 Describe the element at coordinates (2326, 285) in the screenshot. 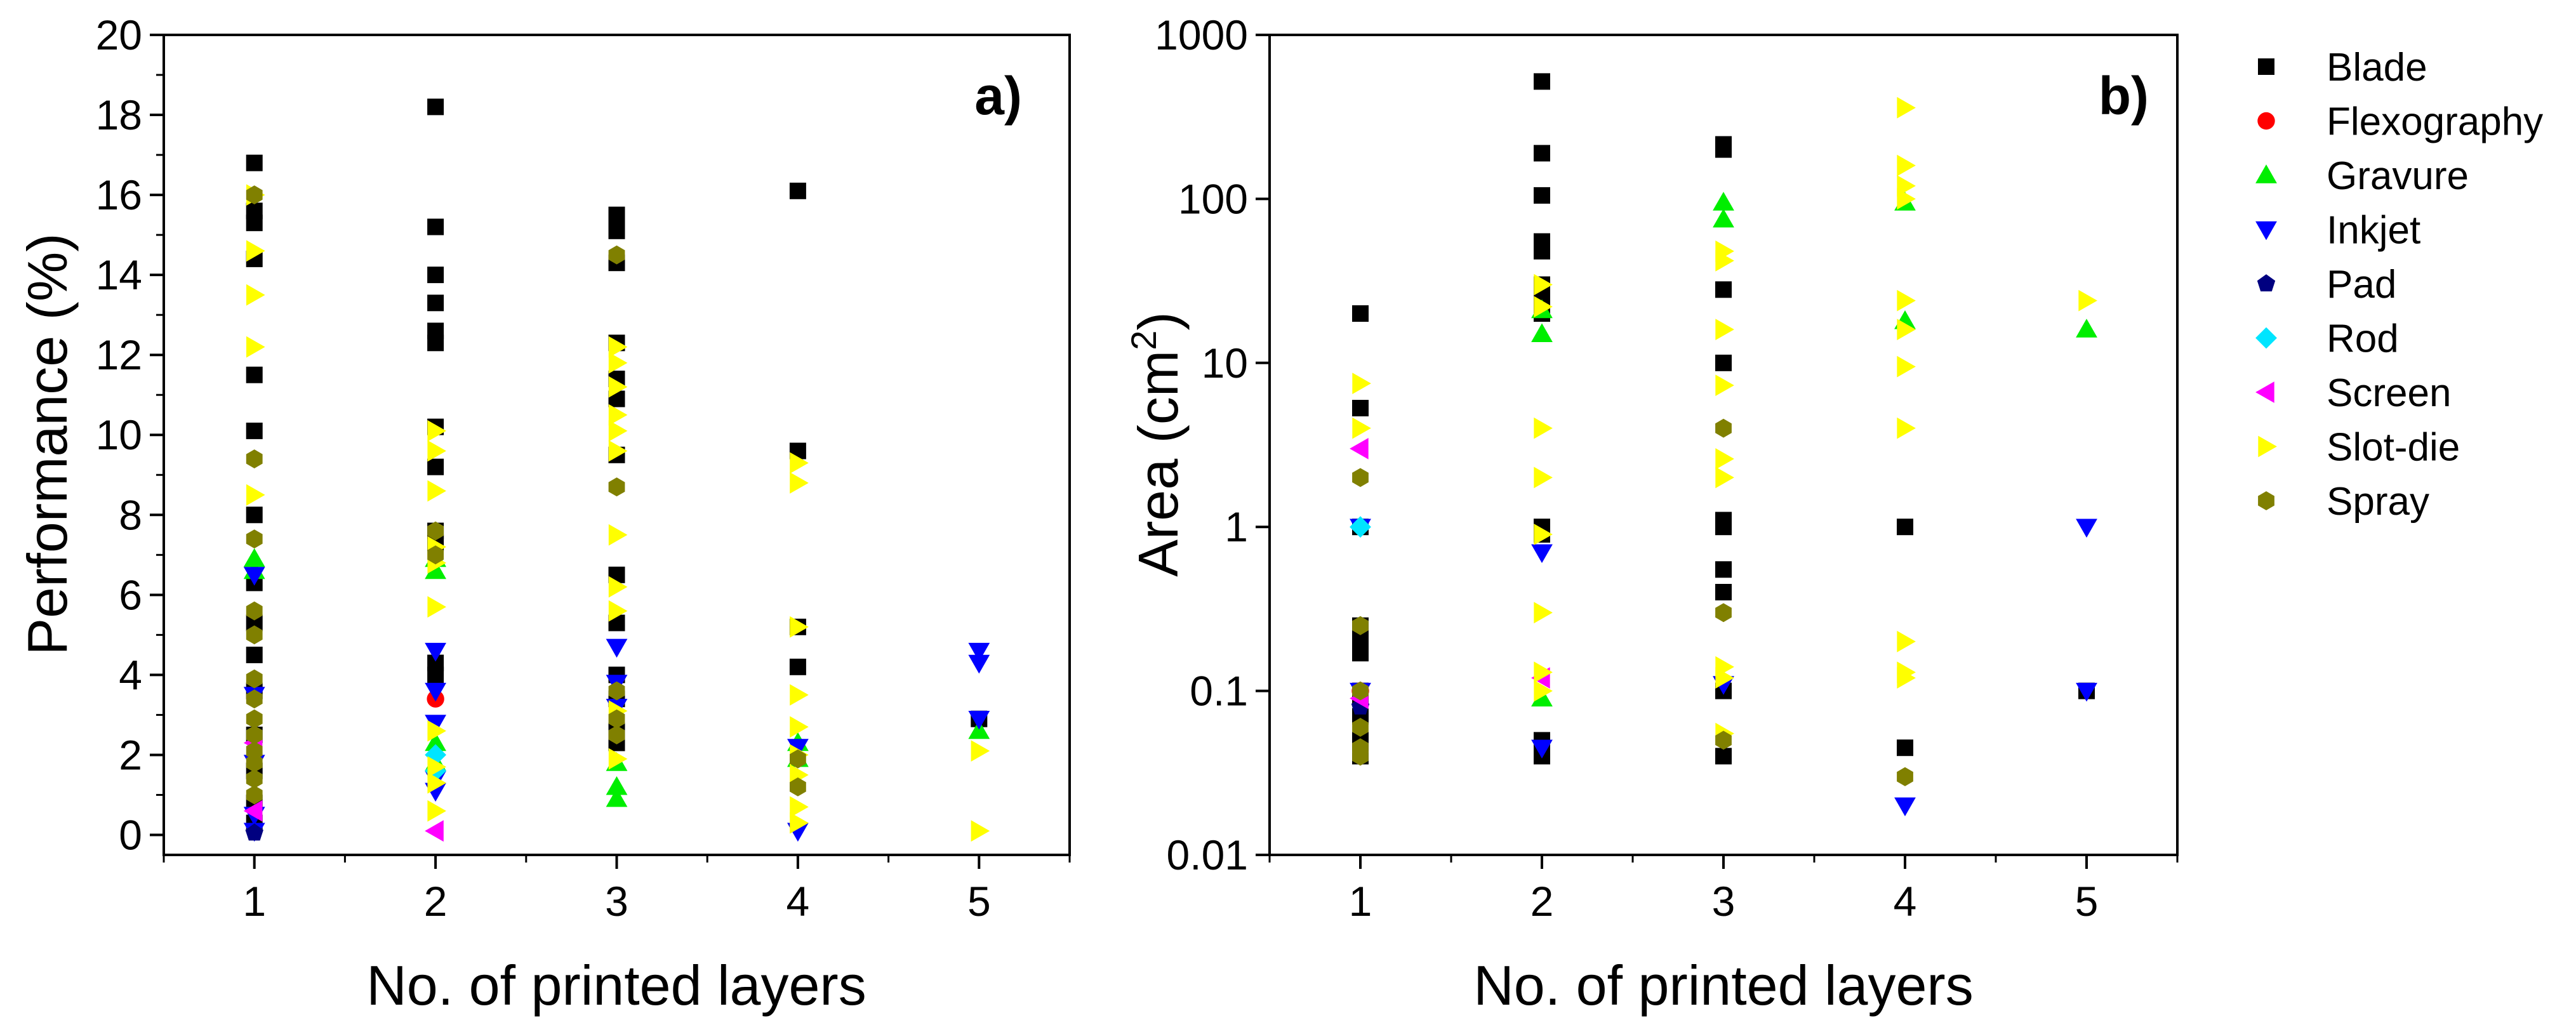

I see `legend-item-pad: Pad` at that location.